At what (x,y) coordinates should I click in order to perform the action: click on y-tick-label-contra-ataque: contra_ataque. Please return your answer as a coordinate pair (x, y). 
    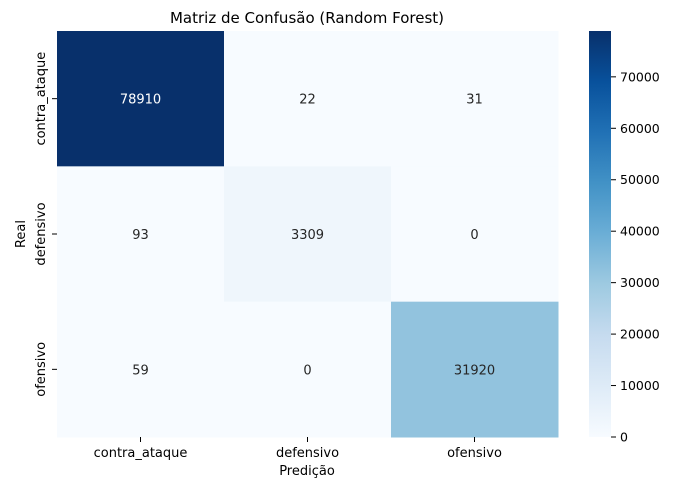
    Looking at the image, I should click on (41, 99).